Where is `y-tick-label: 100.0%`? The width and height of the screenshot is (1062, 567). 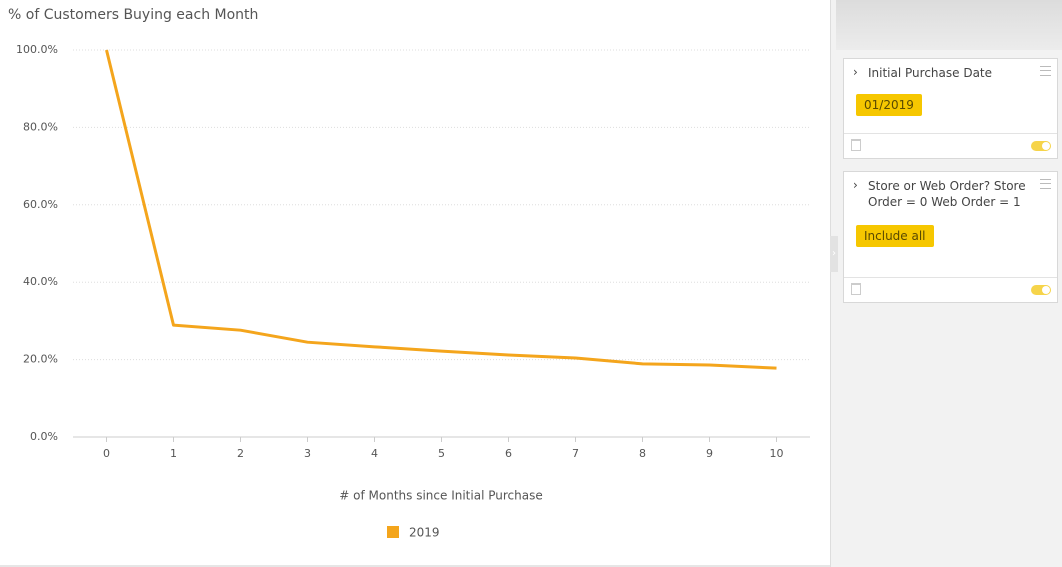 y-tick-label: 100.0% is located at coordinates (37, 49).